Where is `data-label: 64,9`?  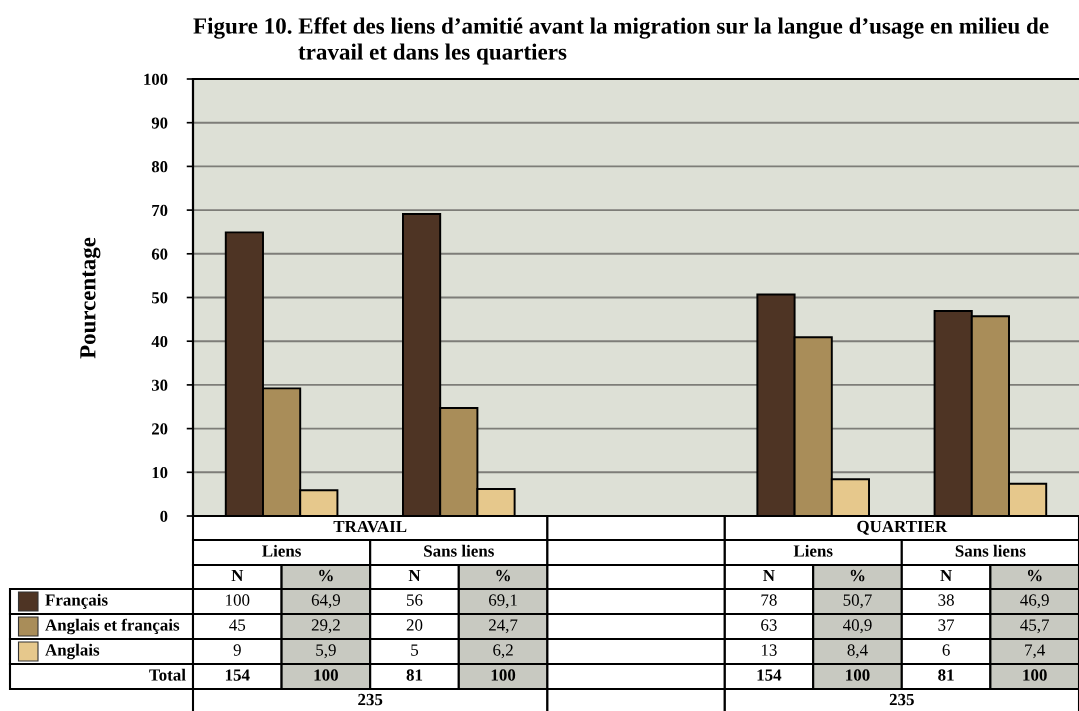
data-label: 64,9 is located at coordinates (326, 601).